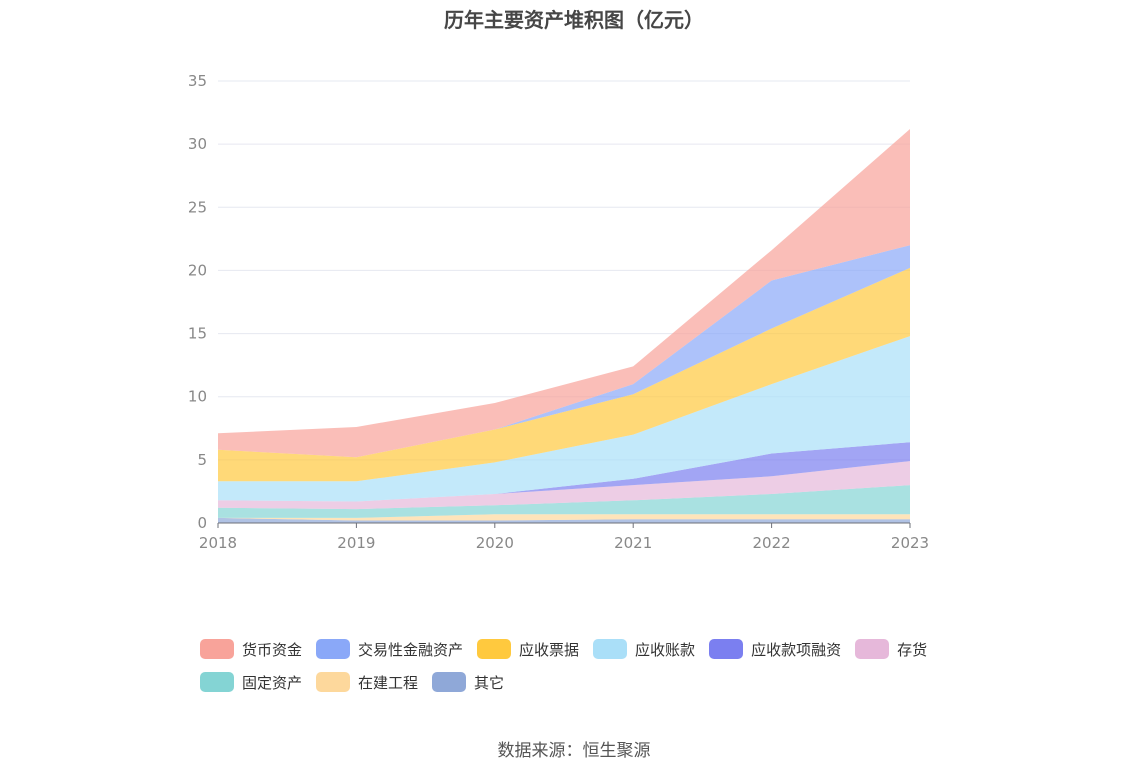 The height and width of the screenshot is (776, 1148). What do you see at coordinates (197, 270) in the screenshot?
I see `y-tick-label: 20` at bounding box center [197, 270].